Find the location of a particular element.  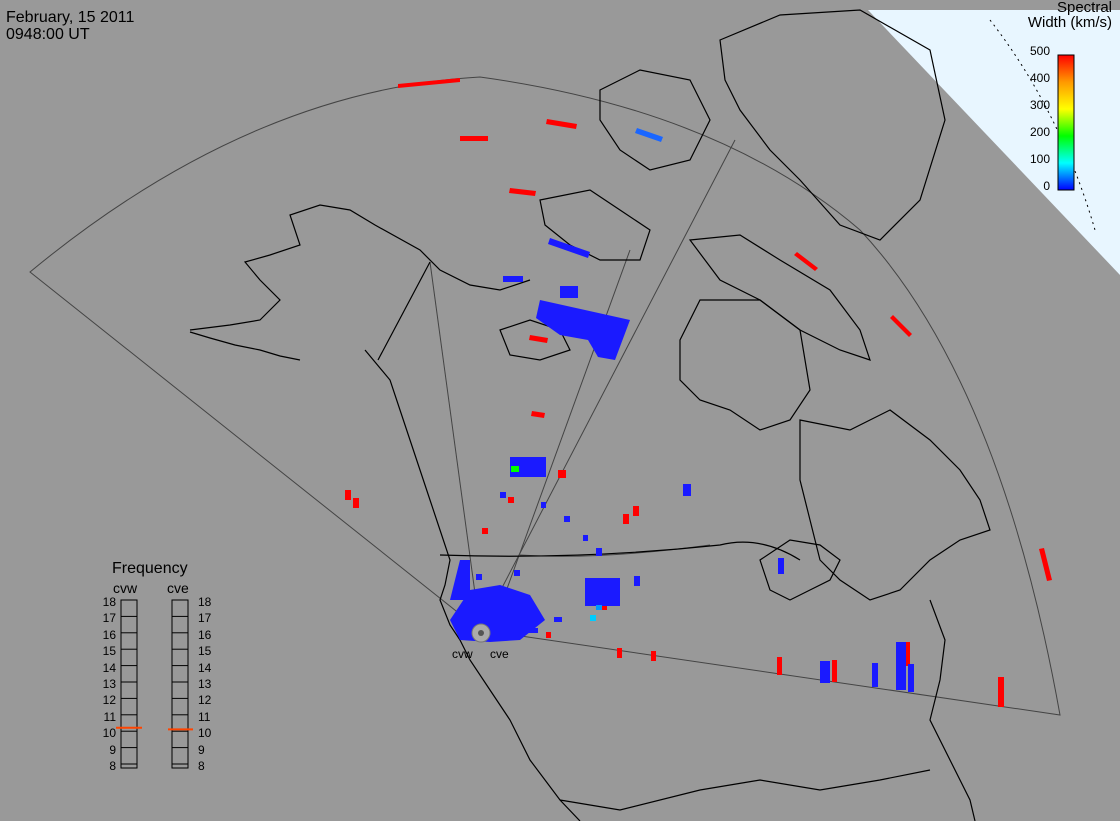

radar-label-cvw: cvw is located at coordinates (462, 654).